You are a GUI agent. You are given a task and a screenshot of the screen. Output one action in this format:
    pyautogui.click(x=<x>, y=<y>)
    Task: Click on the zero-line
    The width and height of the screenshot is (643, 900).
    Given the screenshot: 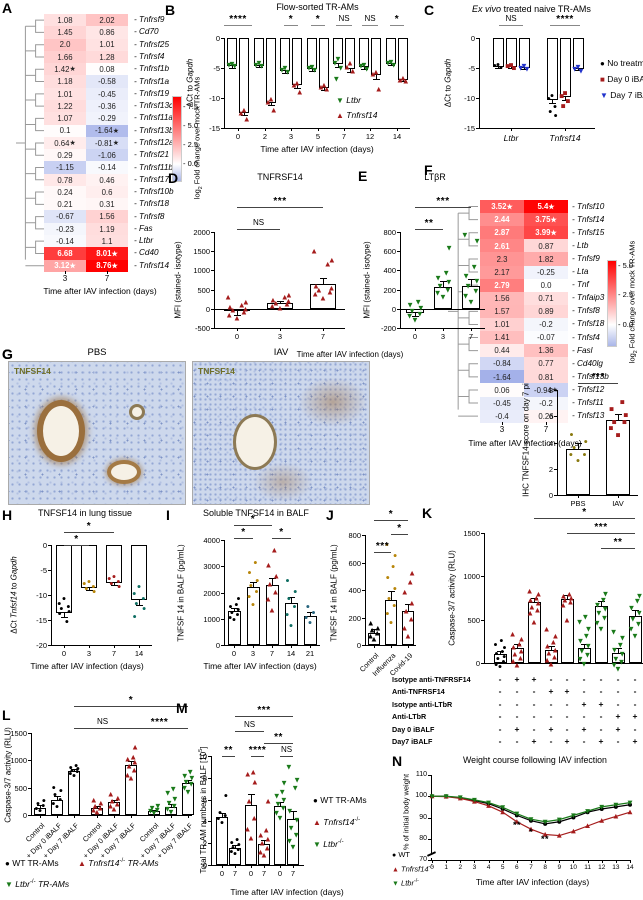 What is the action you would take?
    pyautogui.click(x=280, y=309)
    